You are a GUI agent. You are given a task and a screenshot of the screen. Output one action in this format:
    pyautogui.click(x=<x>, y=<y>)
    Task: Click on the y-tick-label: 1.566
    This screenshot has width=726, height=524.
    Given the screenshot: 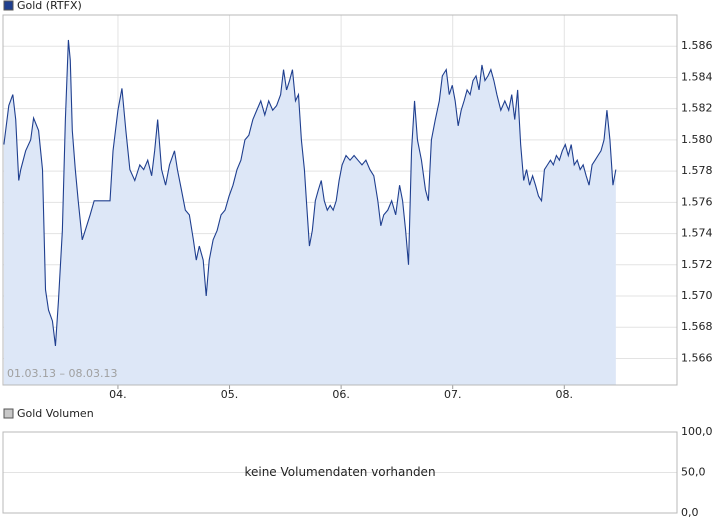 What is the action you would take?
    pyautogui.click(x=697, y=357)
    